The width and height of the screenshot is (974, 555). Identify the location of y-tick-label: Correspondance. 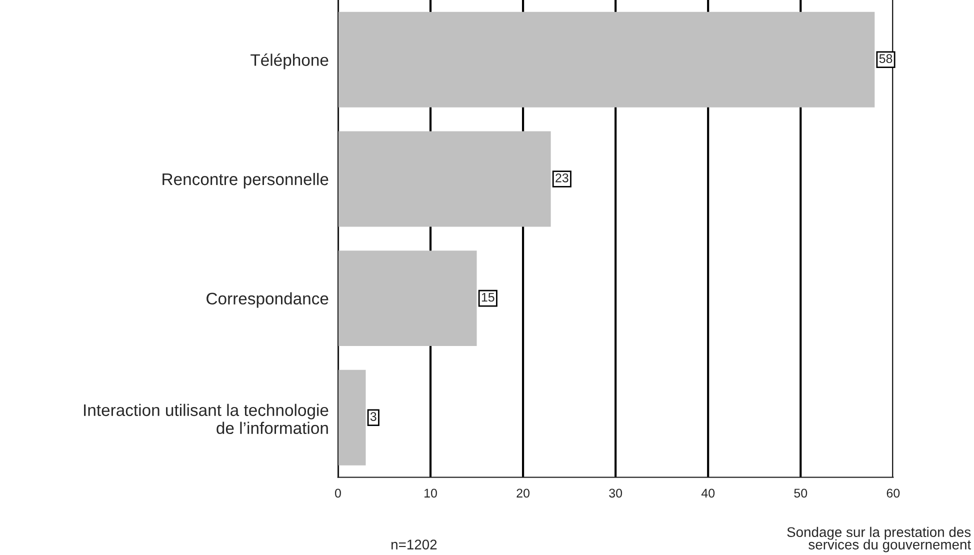
(267, 300).